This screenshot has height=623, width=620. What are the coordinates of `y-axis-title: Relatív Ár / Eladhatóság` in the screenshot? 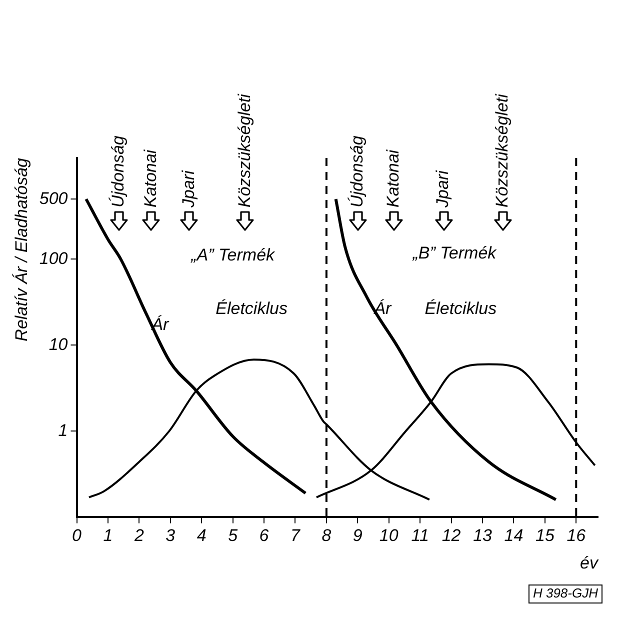 It's located at (21, 249).